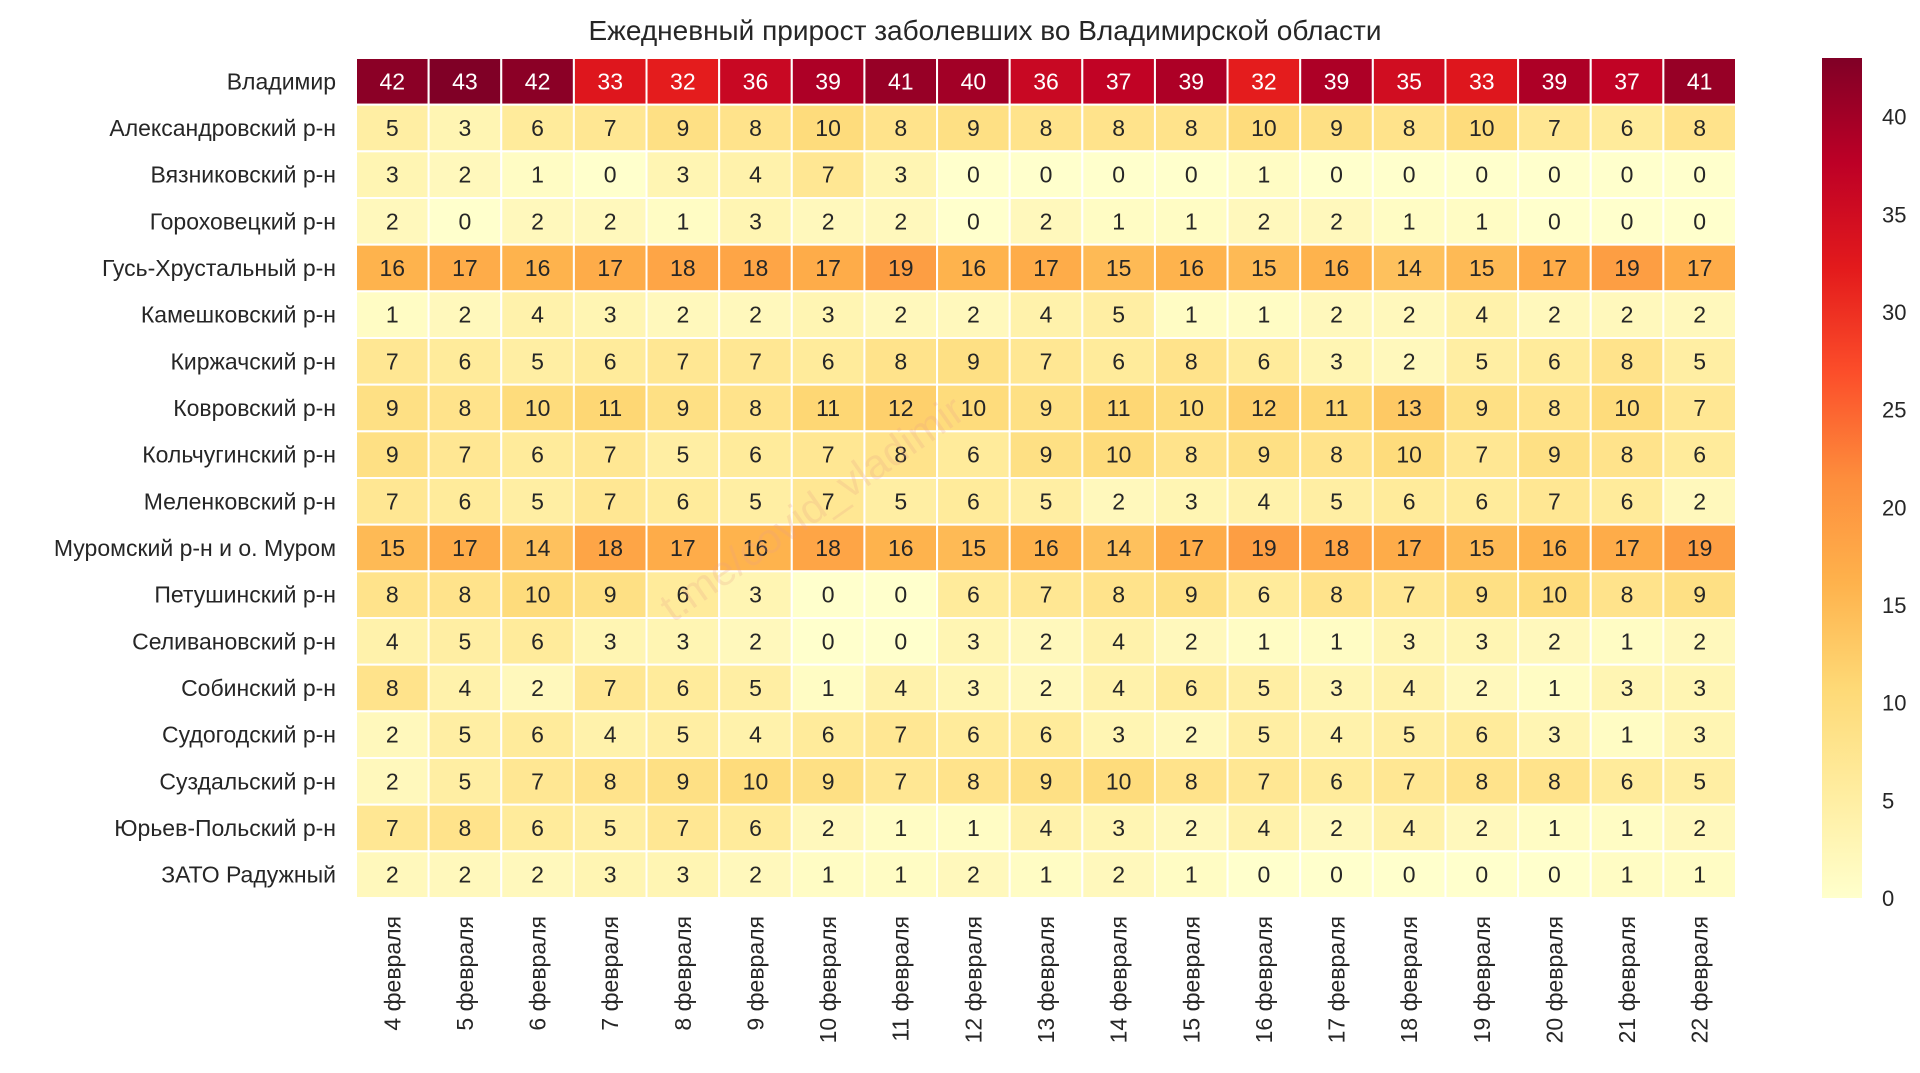 Image resolution: width=1920 pixels, height=1073 pixels. Describe the element at coordinates (901, 979) in the screenshot. I see `column-label: 11 февраля` at that location.